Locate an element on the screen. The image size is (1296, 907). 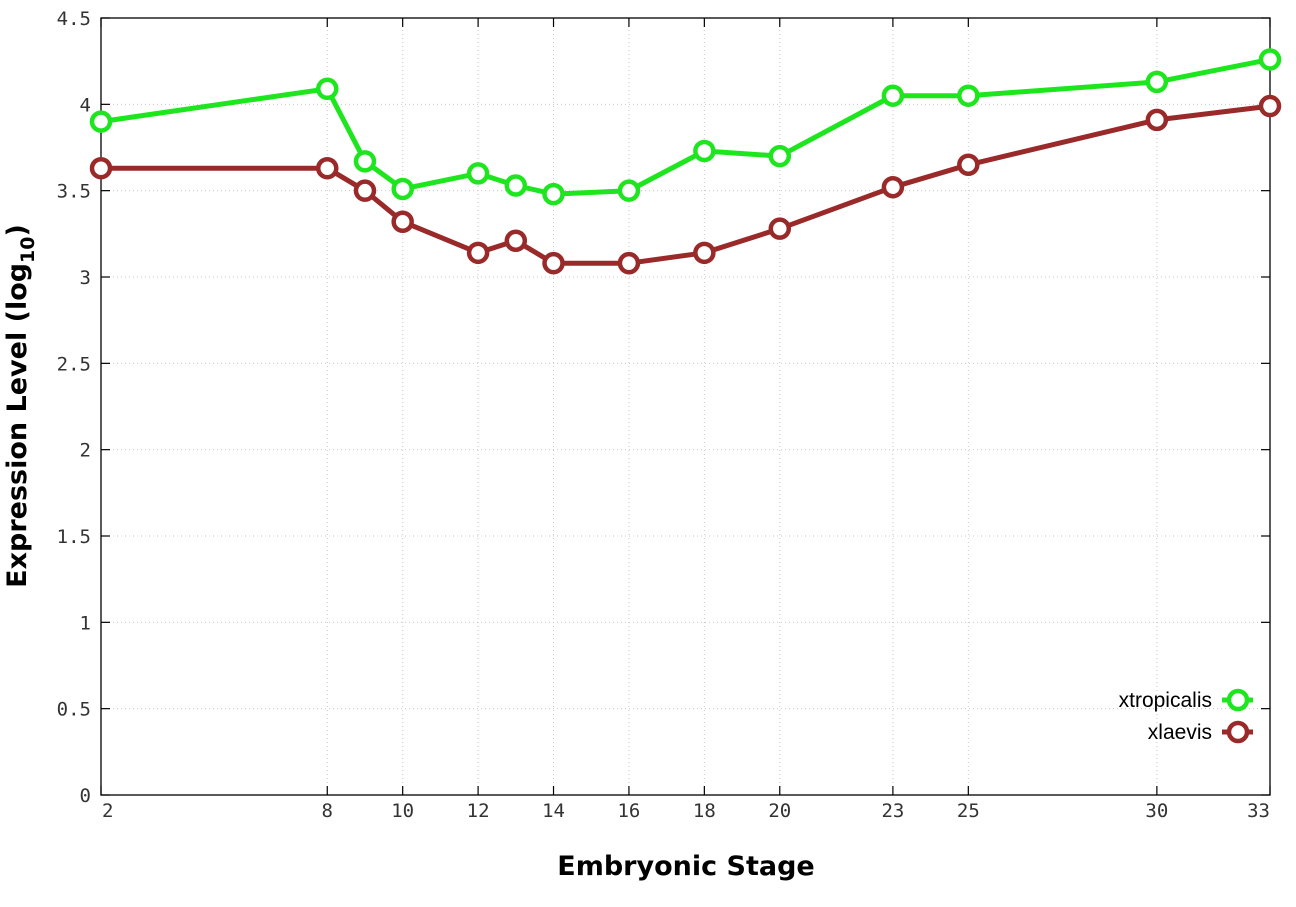
legend-label-xtropicalis: xtropicalis is located at coordinates (1165, 700).